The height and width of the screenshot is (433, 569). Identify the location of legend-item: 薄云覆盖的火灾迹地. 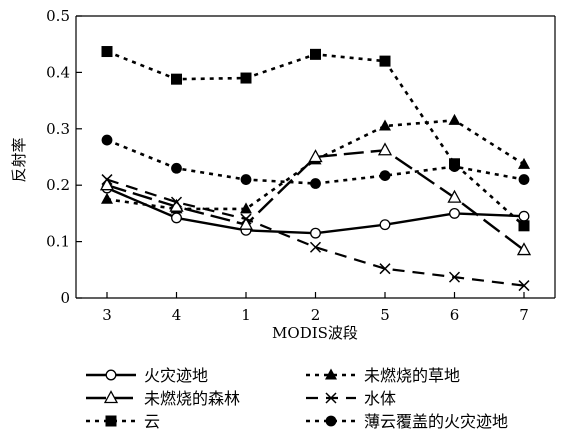
(407, 421).